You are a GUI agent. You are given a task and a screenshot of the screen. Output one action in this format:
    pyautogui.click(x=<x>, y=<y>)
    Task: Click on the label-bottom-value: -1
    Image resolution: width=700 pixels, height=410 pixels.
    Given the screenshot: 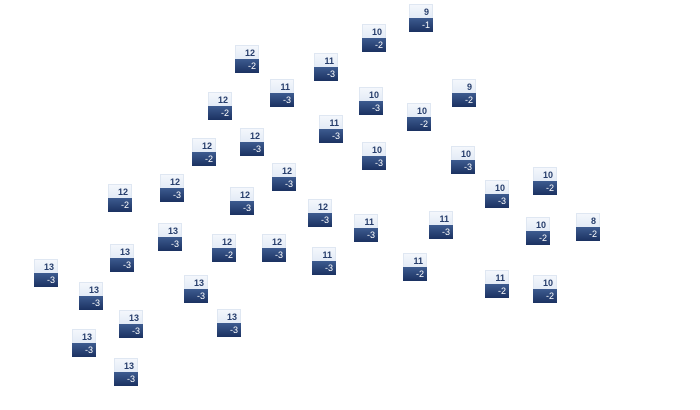 What is the action you would take?
    pyautogui.click(x=421, y=25)
    